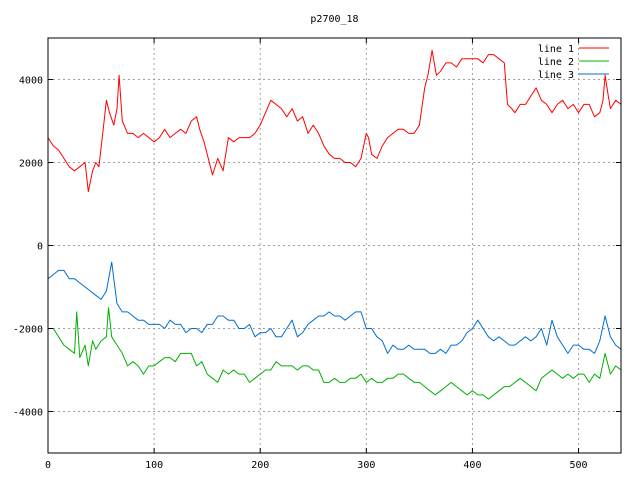  I want to click on y-tick-label: -4000, so click(28, 413).